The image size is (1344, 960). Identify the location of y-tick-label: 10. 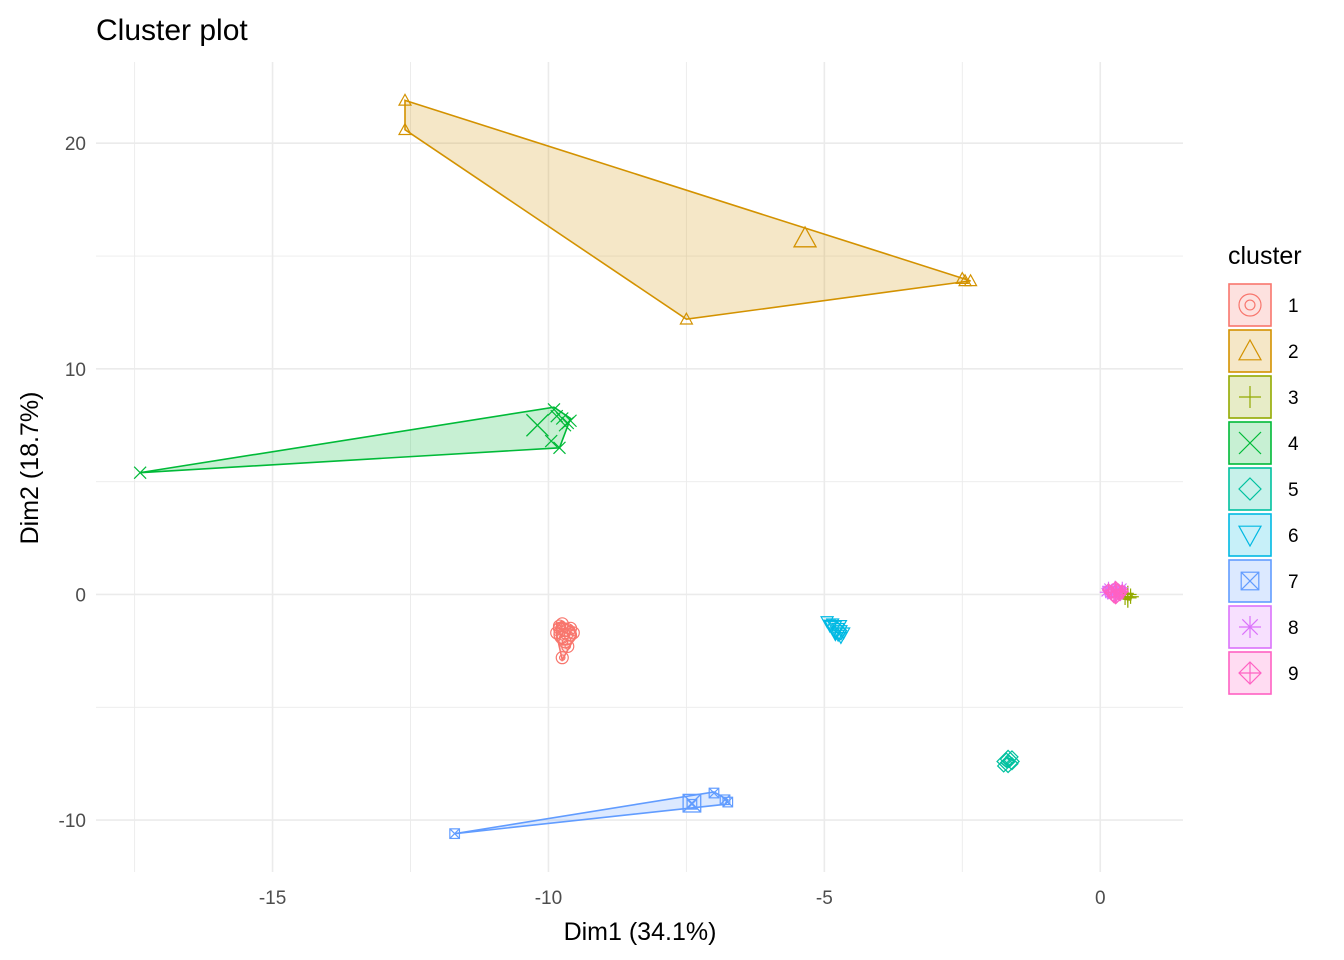
(75, 370).